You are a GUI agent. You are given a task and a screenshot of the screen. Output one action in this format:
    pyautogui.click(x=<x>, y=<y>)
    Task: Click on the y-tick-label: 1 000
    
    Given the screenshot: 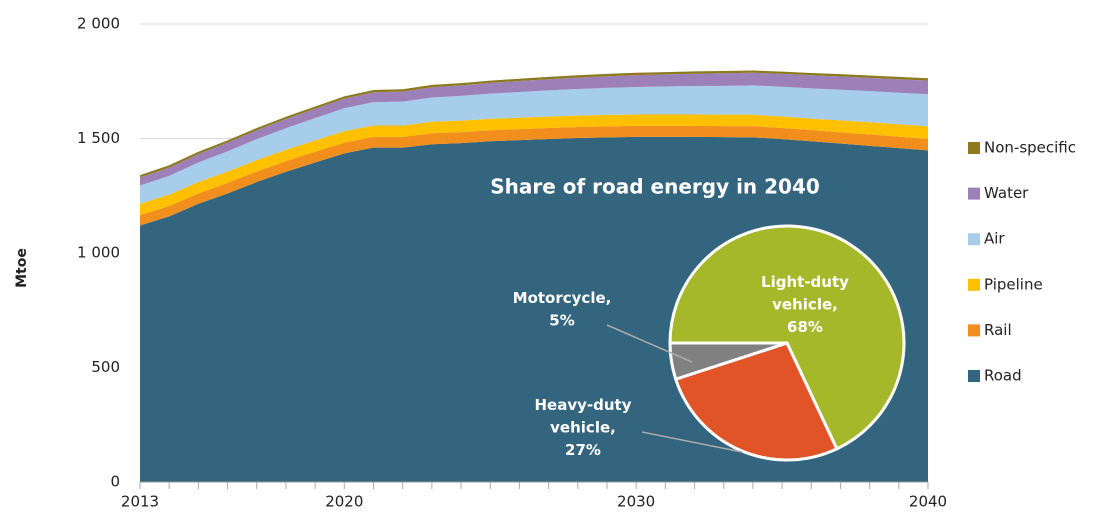 What is the action you would take?
    pyautogui.click(x=98, y=253)
    